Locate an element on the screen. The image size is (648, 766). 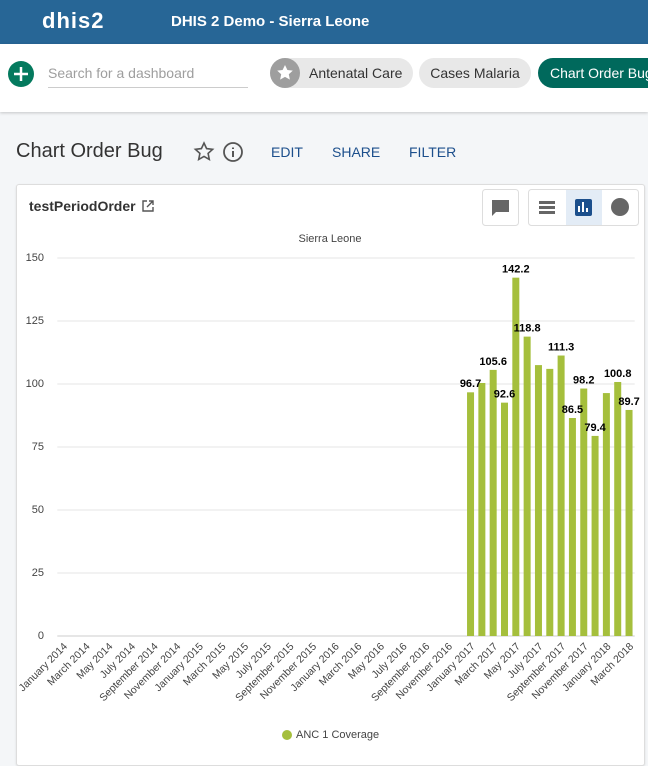
share-button: SHARE is located at coordinates (356, 152).